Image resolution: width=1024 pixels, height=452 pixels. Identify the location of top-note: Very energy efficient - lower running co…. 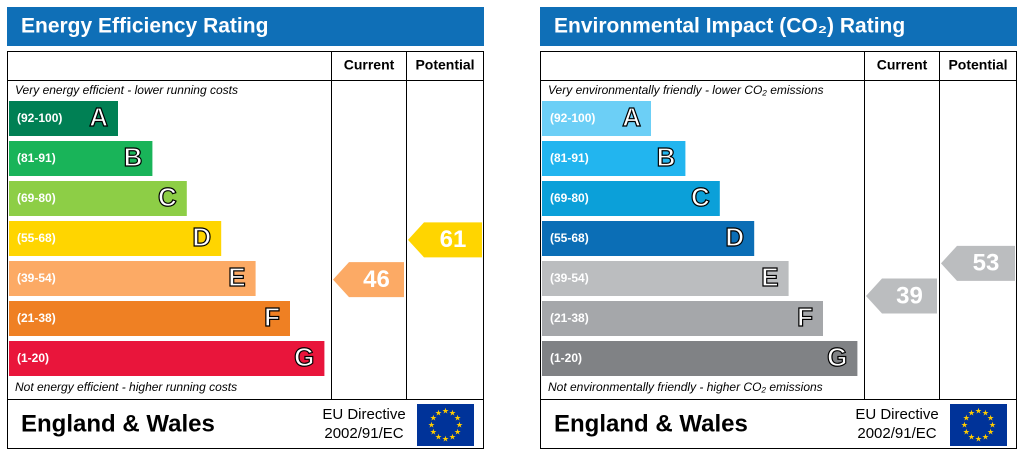
(126, 90).